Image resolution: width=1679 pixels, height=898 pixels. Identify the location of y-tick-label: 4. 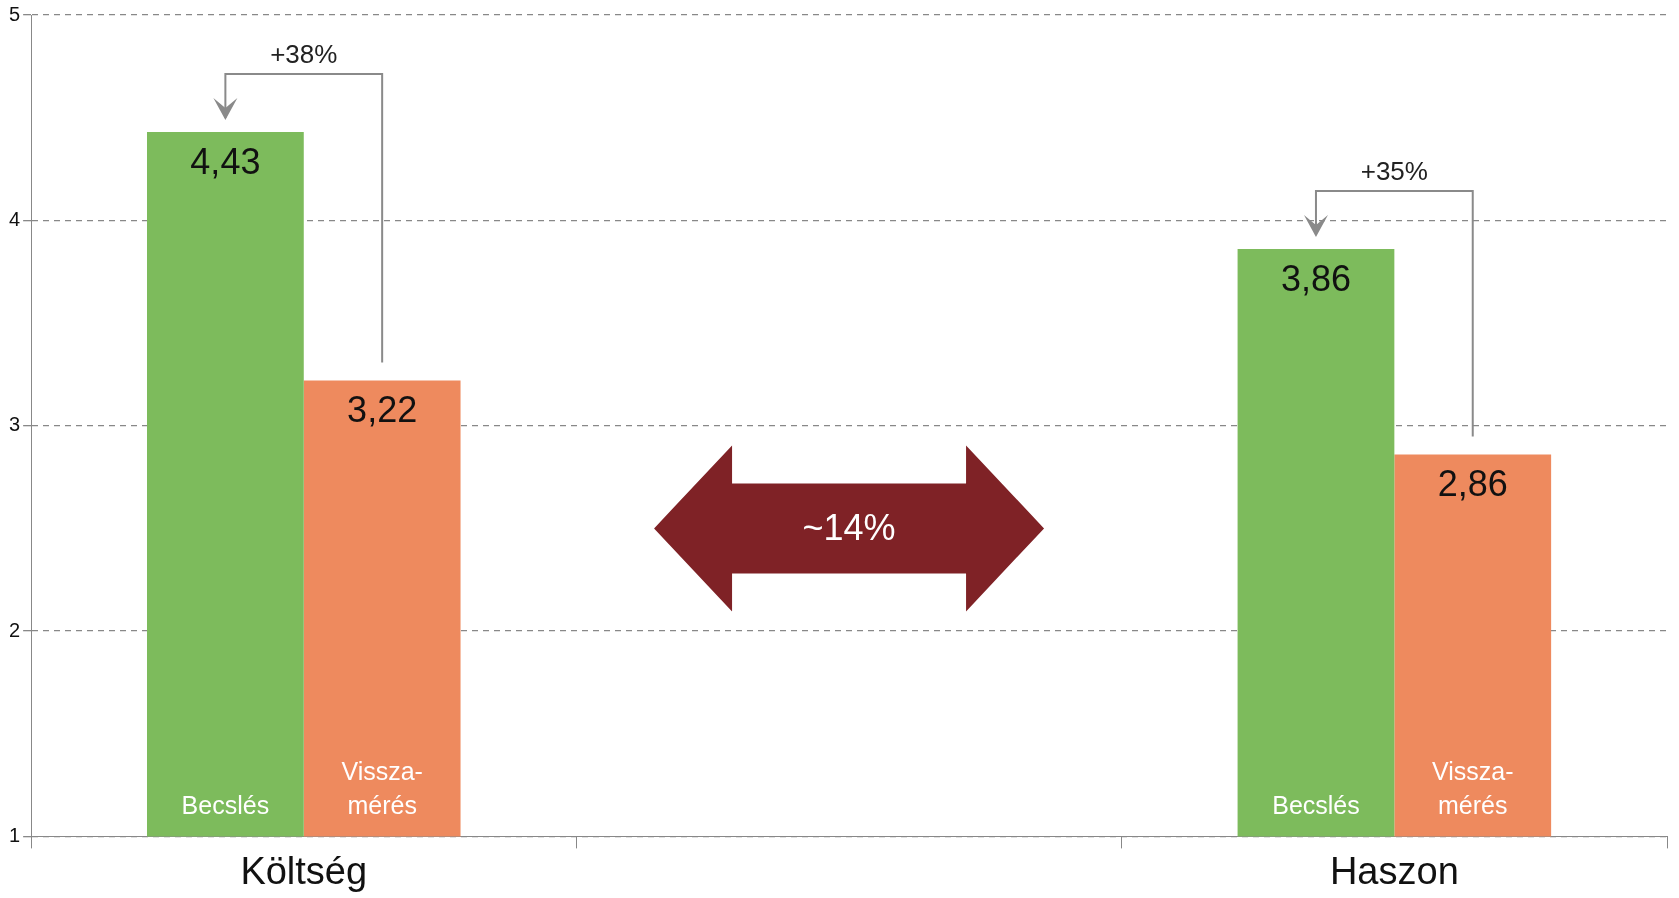
(15, 218).